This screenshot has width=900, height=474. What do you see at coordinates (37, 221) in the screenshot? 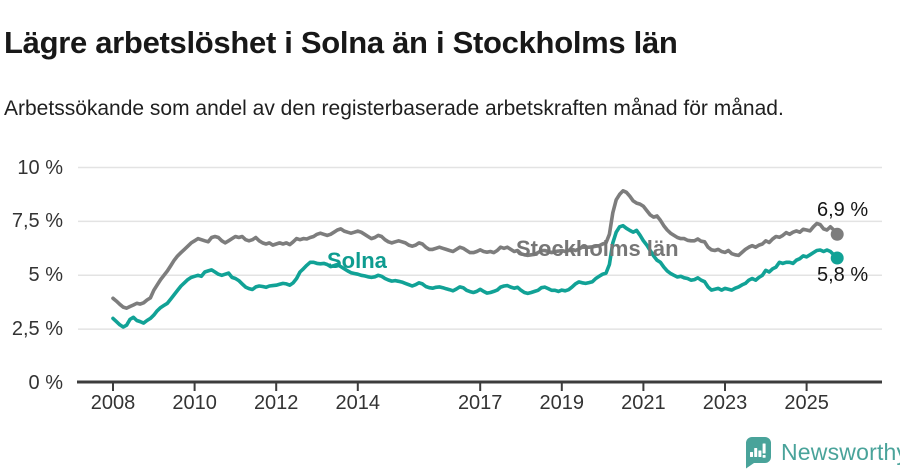
I see `y-axis-label: 7,5 %` at bounding box center [37, 221].